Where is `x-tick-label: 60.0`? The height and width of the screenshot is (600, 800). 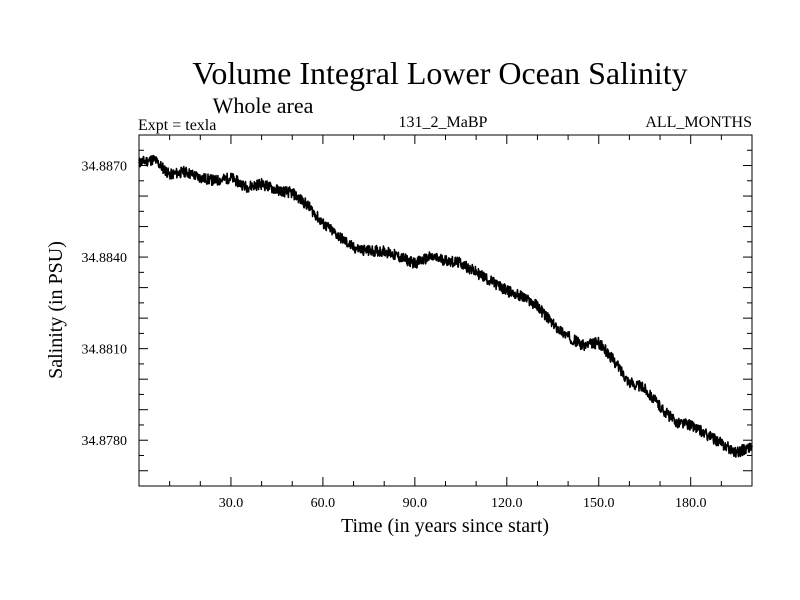
x-tick-label: 60.0 is located at coordinates (323, 503).